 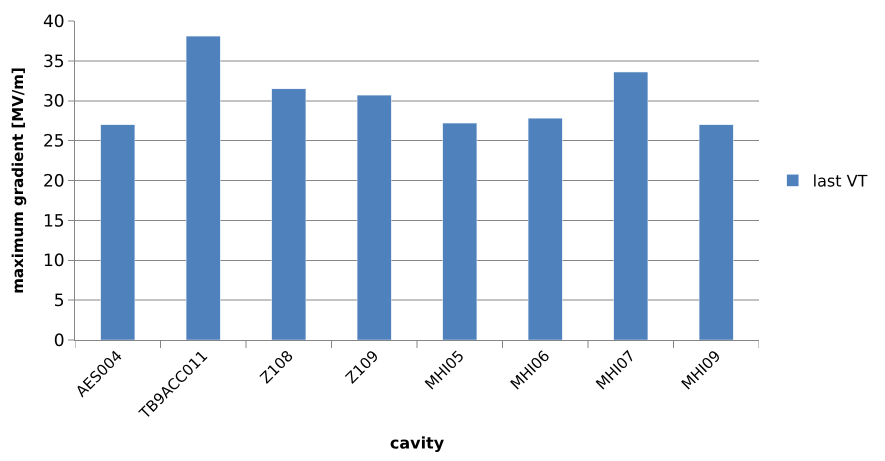 I want to click on y-tick-label: 35, so click(x=53, y=62).